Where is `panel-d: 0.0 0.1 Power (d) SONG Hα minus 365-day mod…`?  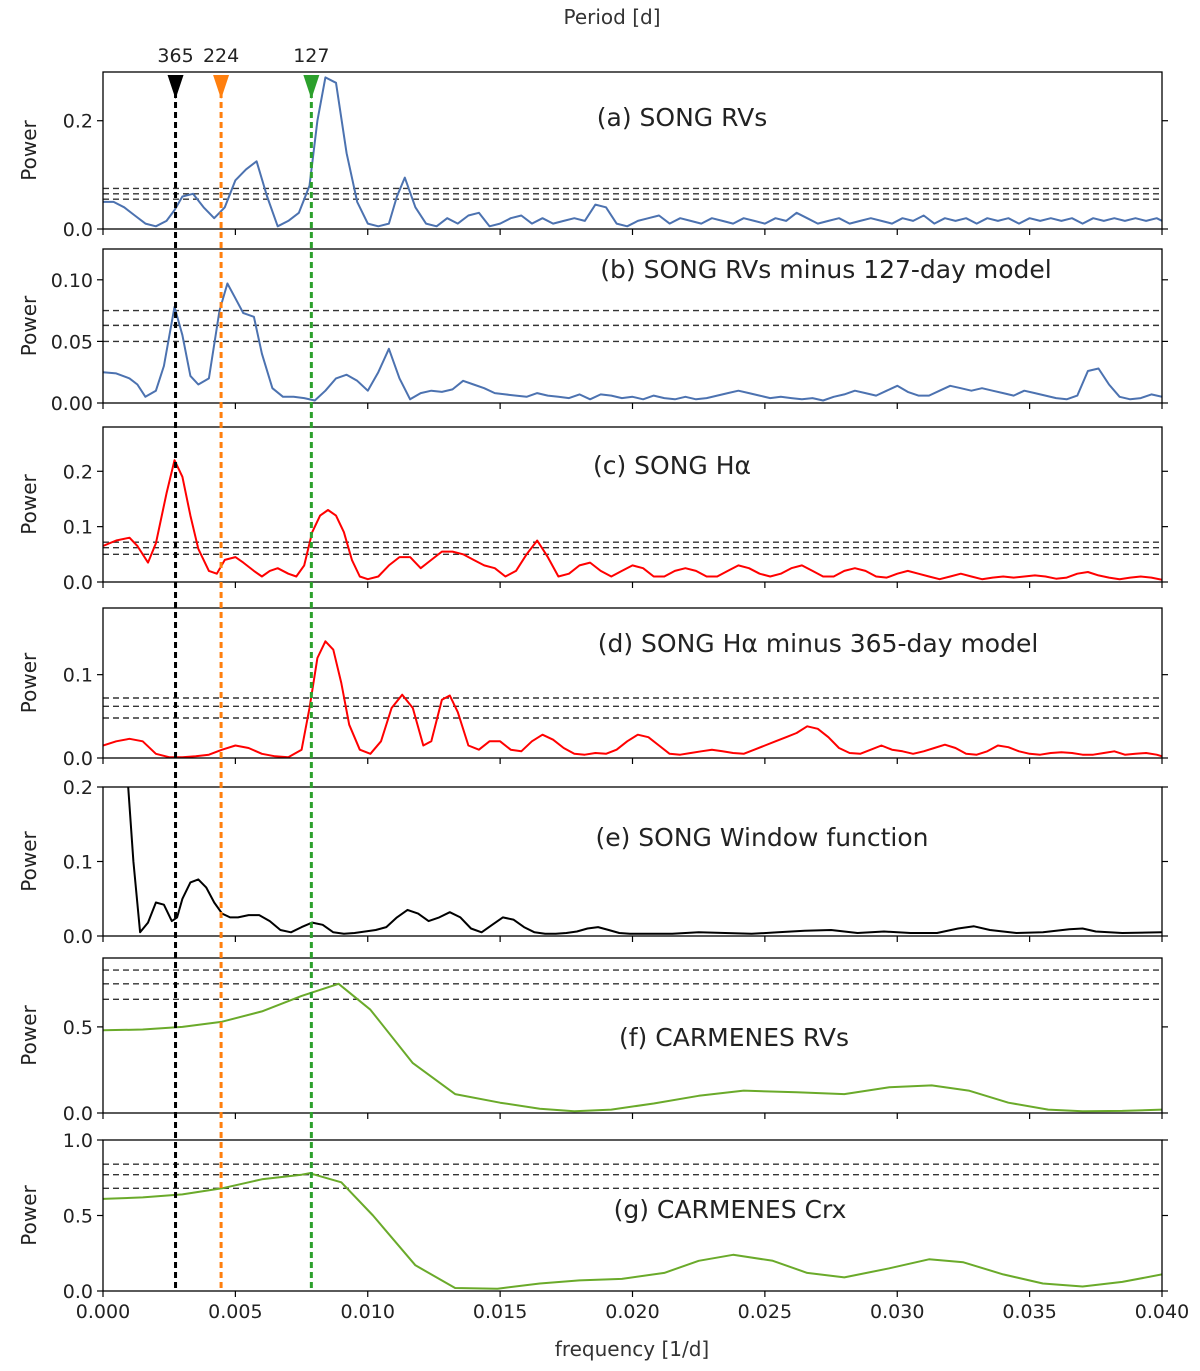
panel-d: 0.0 0.1 Power (d) SONG Hα minus 365-day mod… is located at coordinates (592, 688).